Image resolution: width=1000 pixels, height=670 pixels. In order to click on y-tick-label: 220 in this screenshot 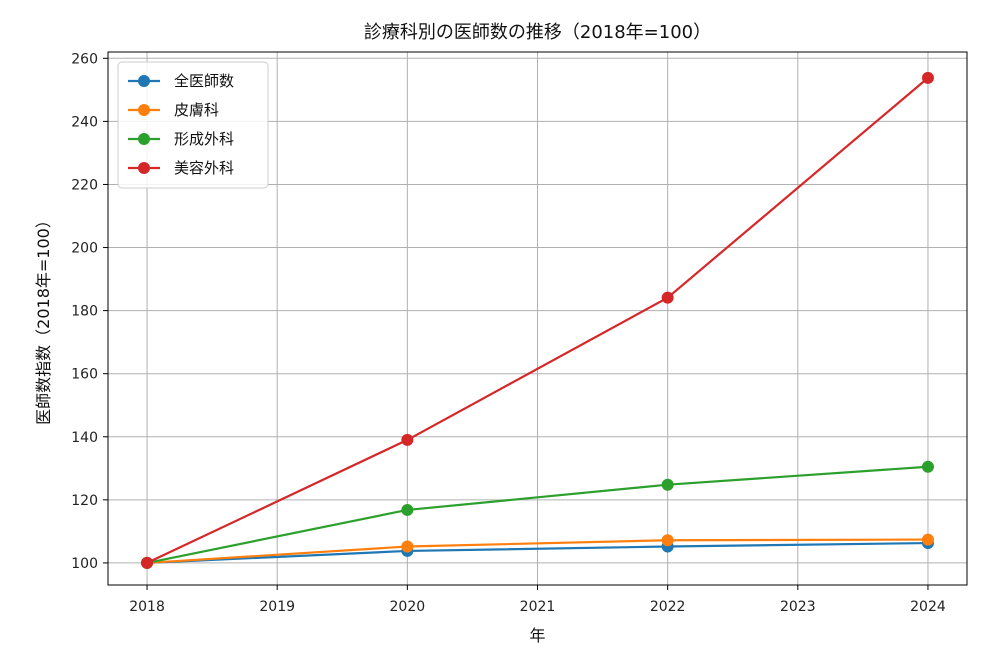, I will do `click(84, 185)`.